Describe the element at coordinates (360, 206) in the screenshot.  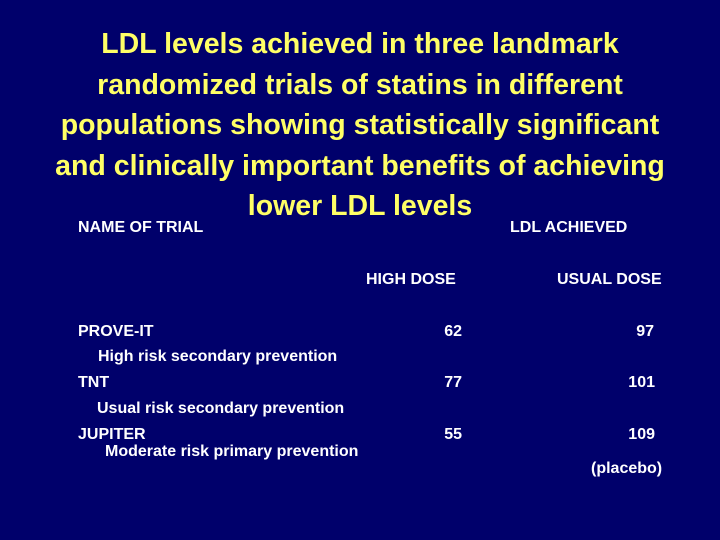
I see `title-line: lower LDL levels` at that location.